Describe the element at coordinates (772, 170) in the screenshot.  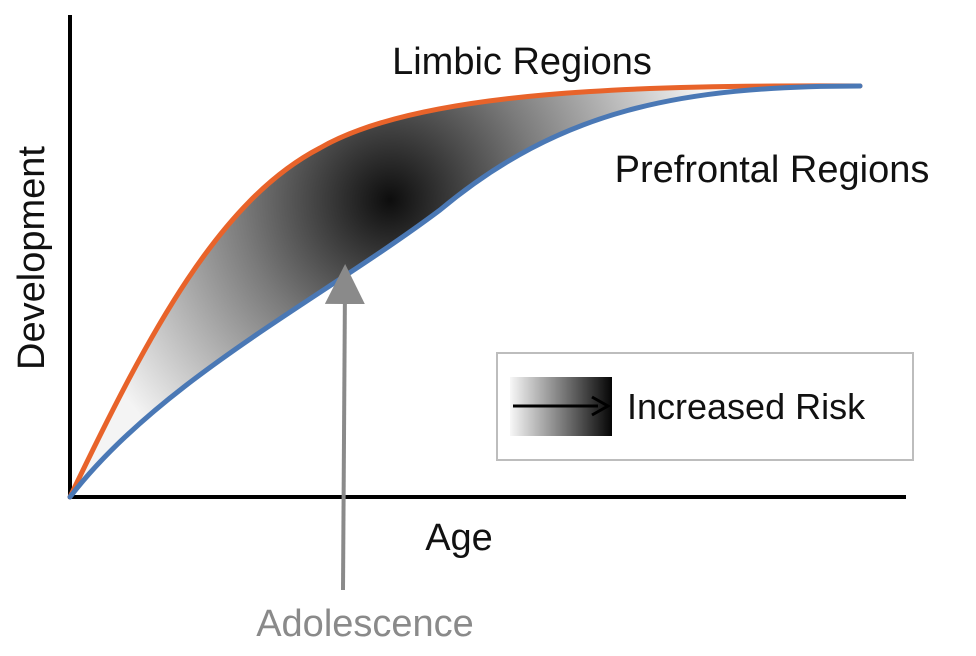
I see `prefrontal-regions-label: Prefrontal Regions` at that location.